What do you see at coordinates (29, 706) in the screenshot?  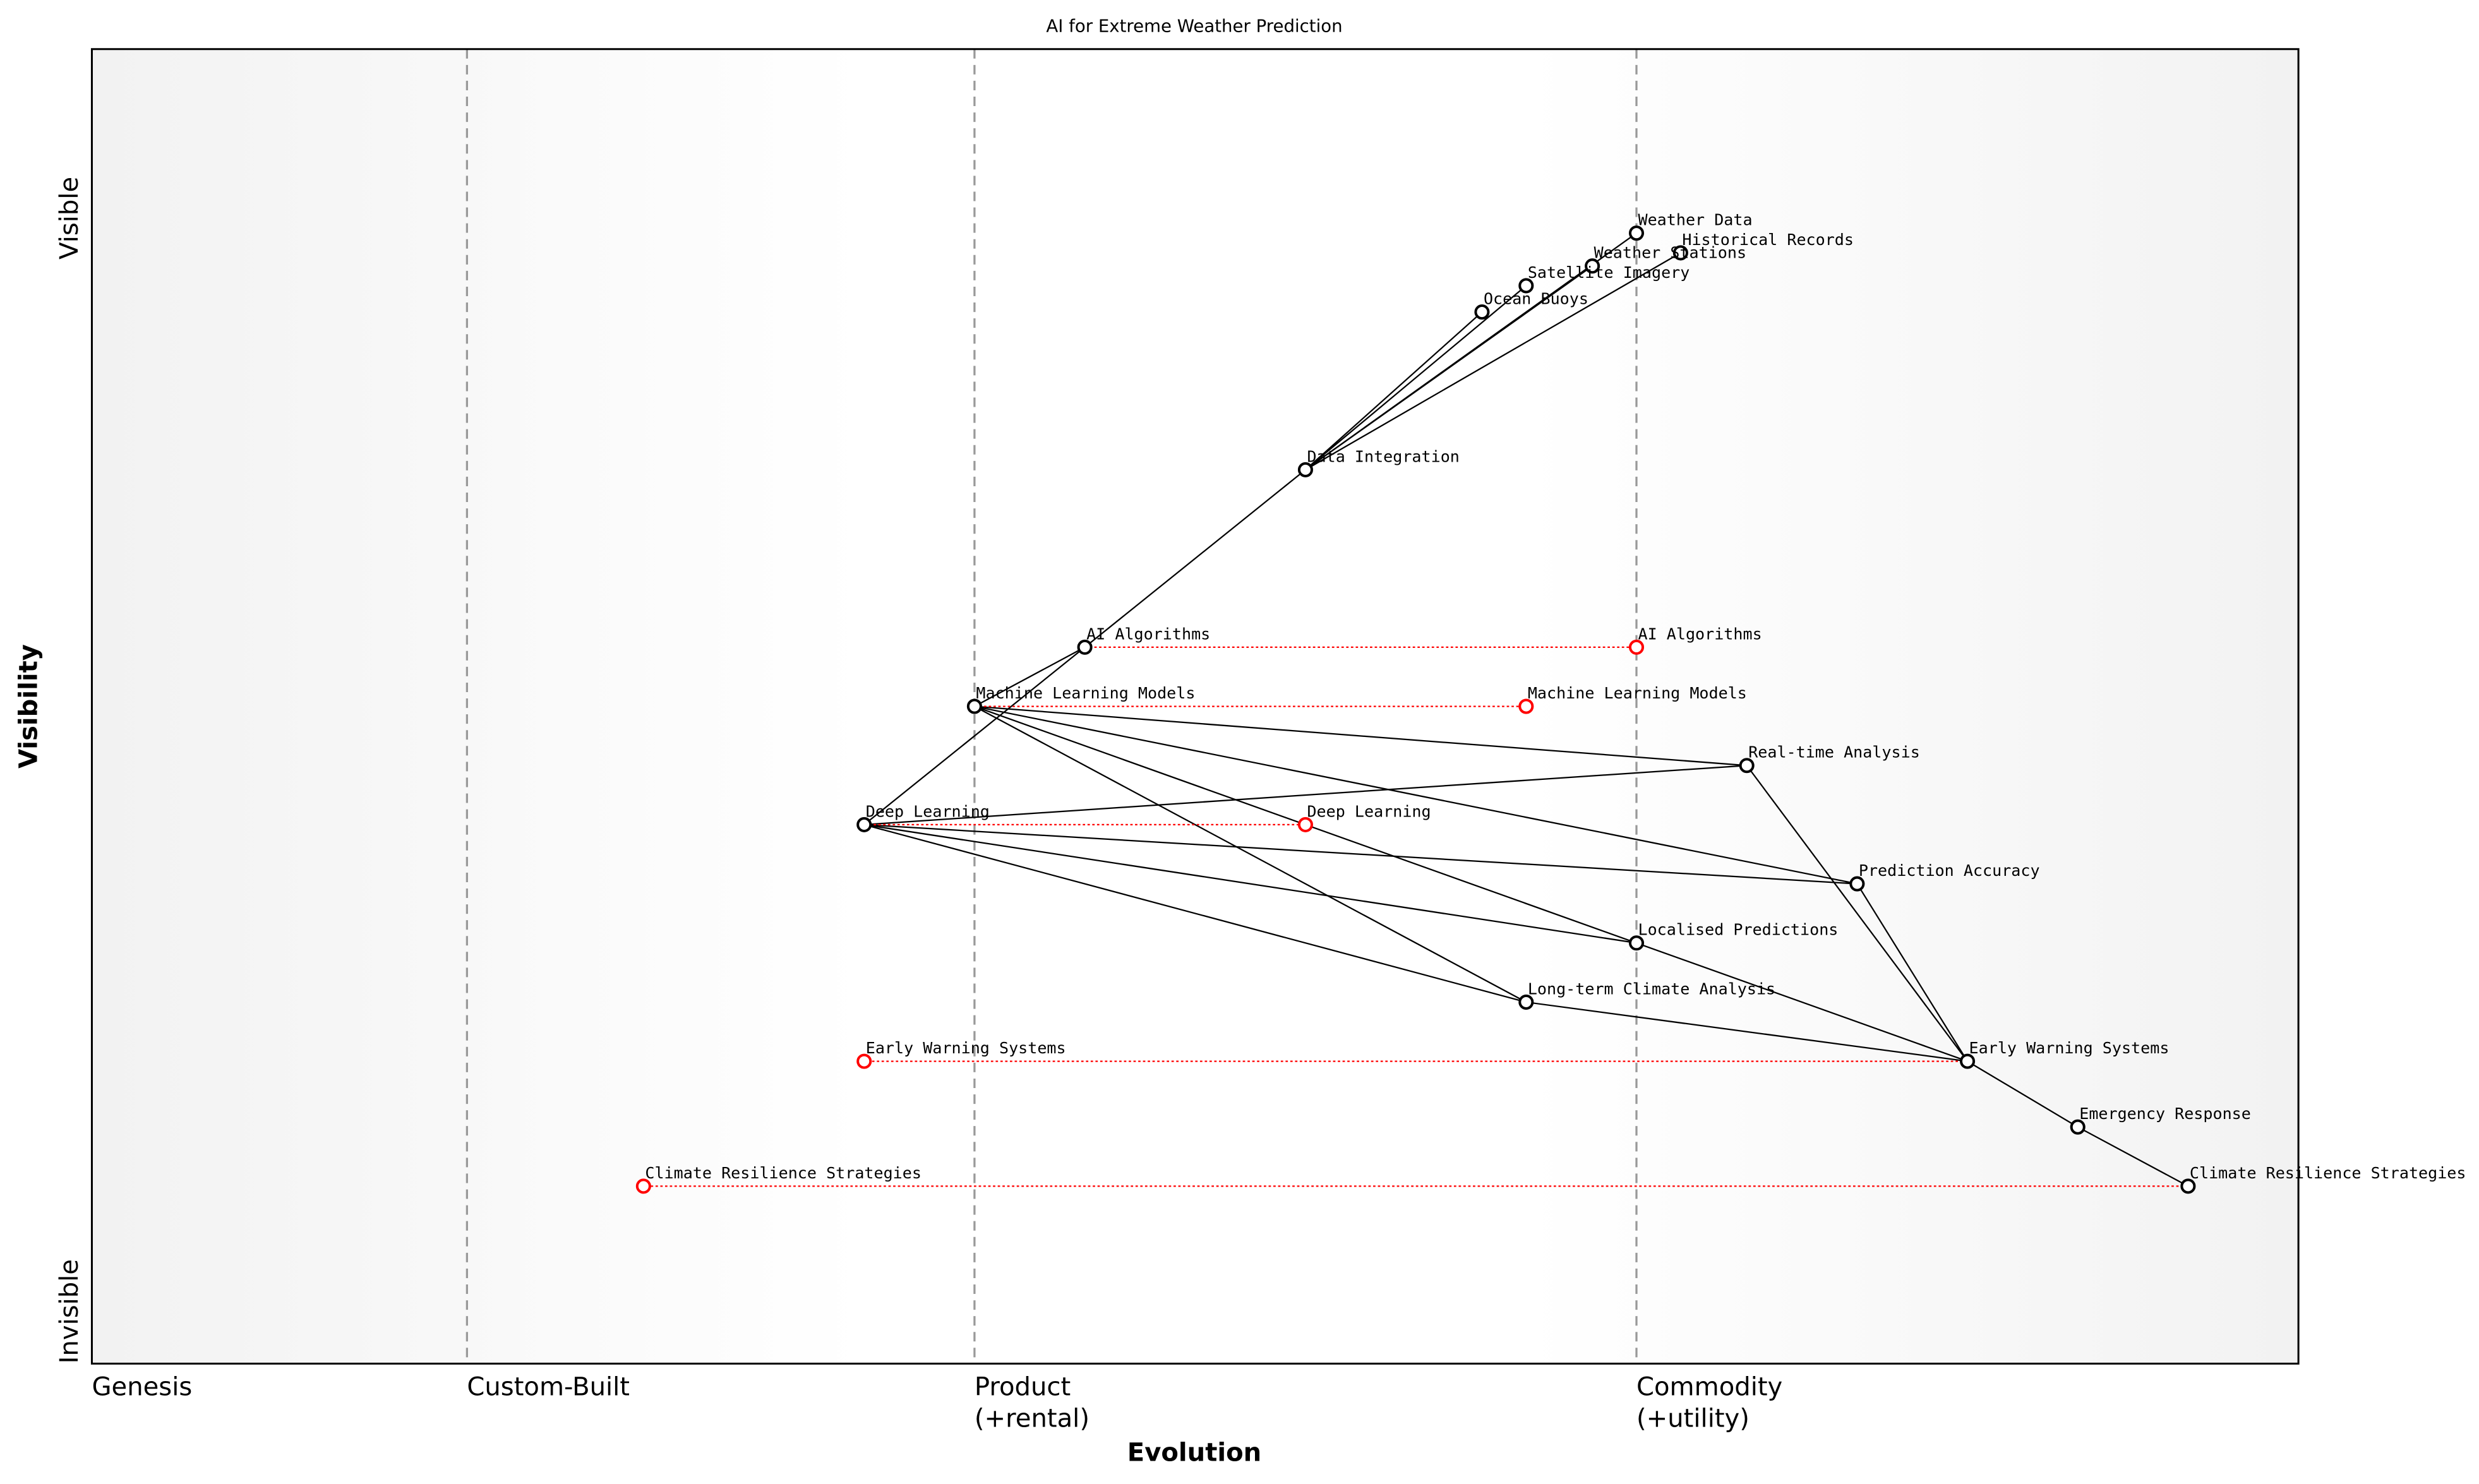 I see `y-axis-label: Visibility` at bounding box center [29, 706].